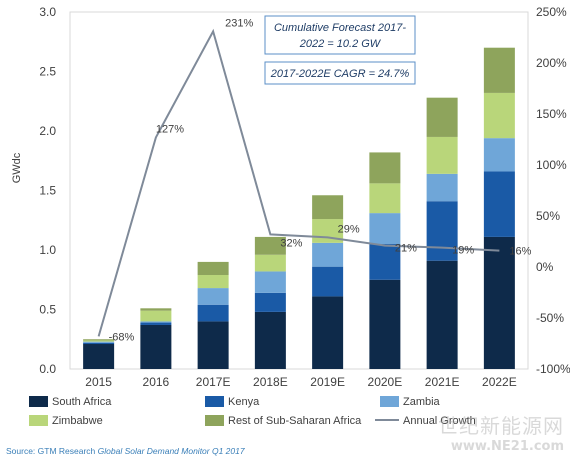  Describe the element at coordinates (349, 229) in the screenshot. I see `growth-label: 29%` at that location.